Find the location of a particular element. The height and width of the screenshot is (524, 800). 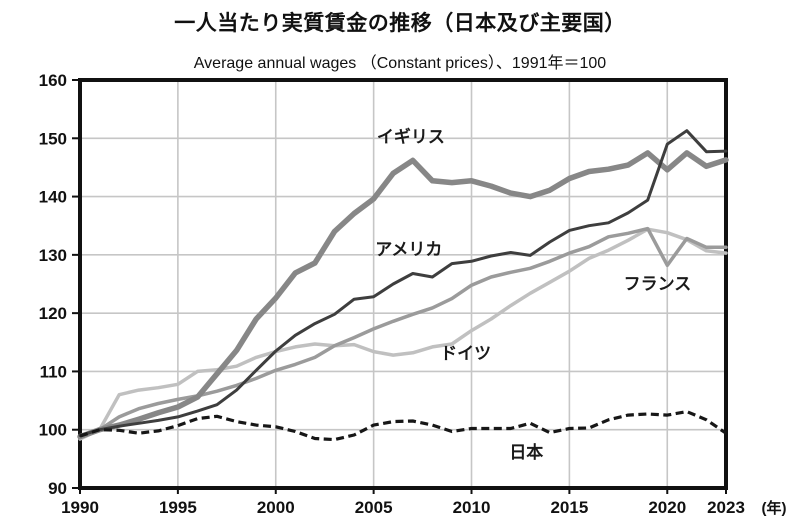

x-tick-label: 2015 is located at coordinates (569, 507).